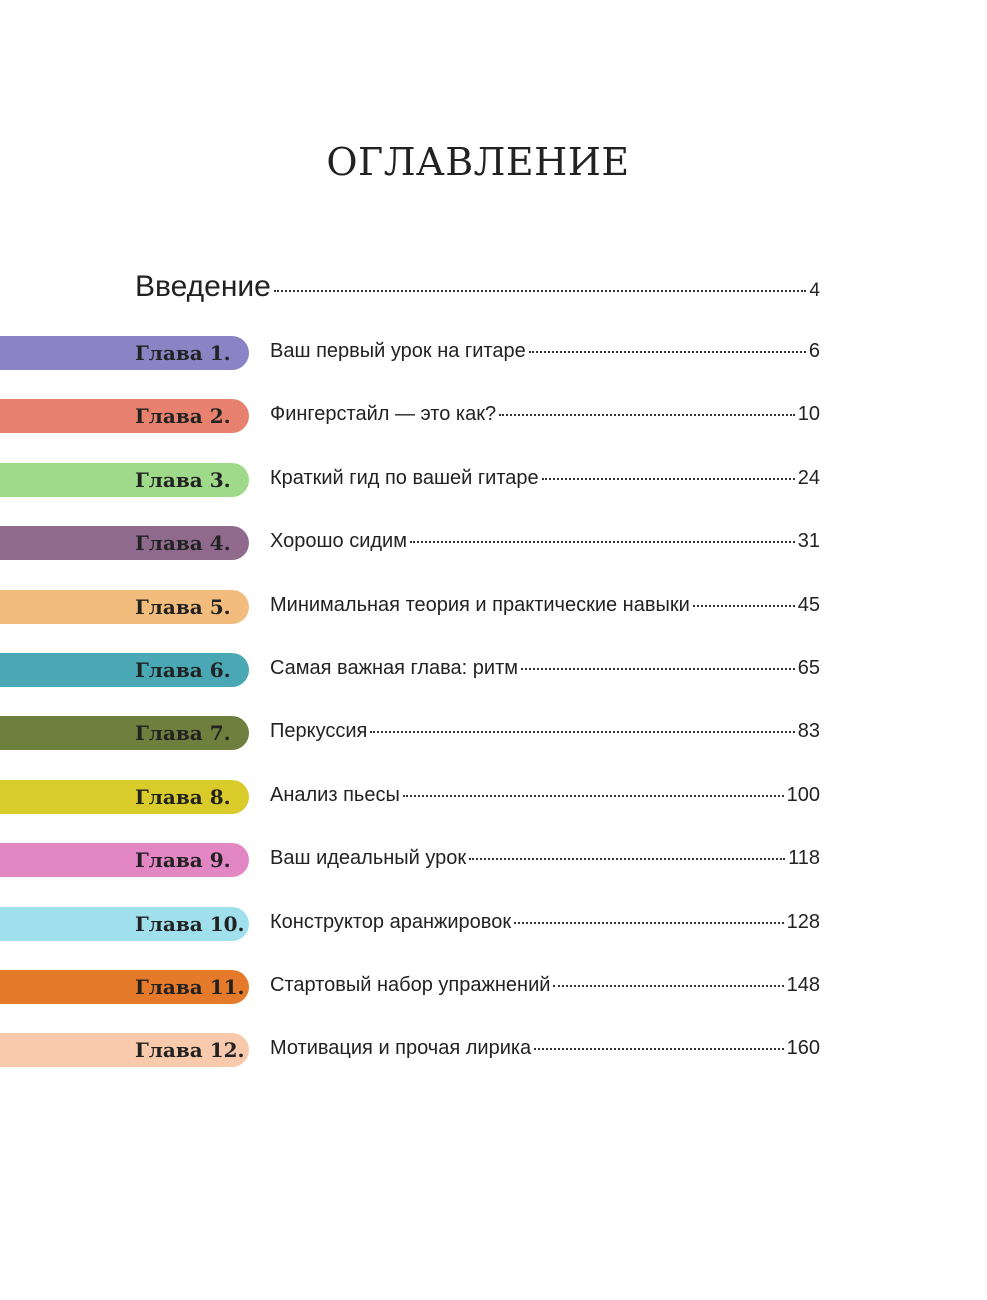  Describe the element at coordinates (803, 794) in the screenshot. I see `chapter-page: 100` at that location.